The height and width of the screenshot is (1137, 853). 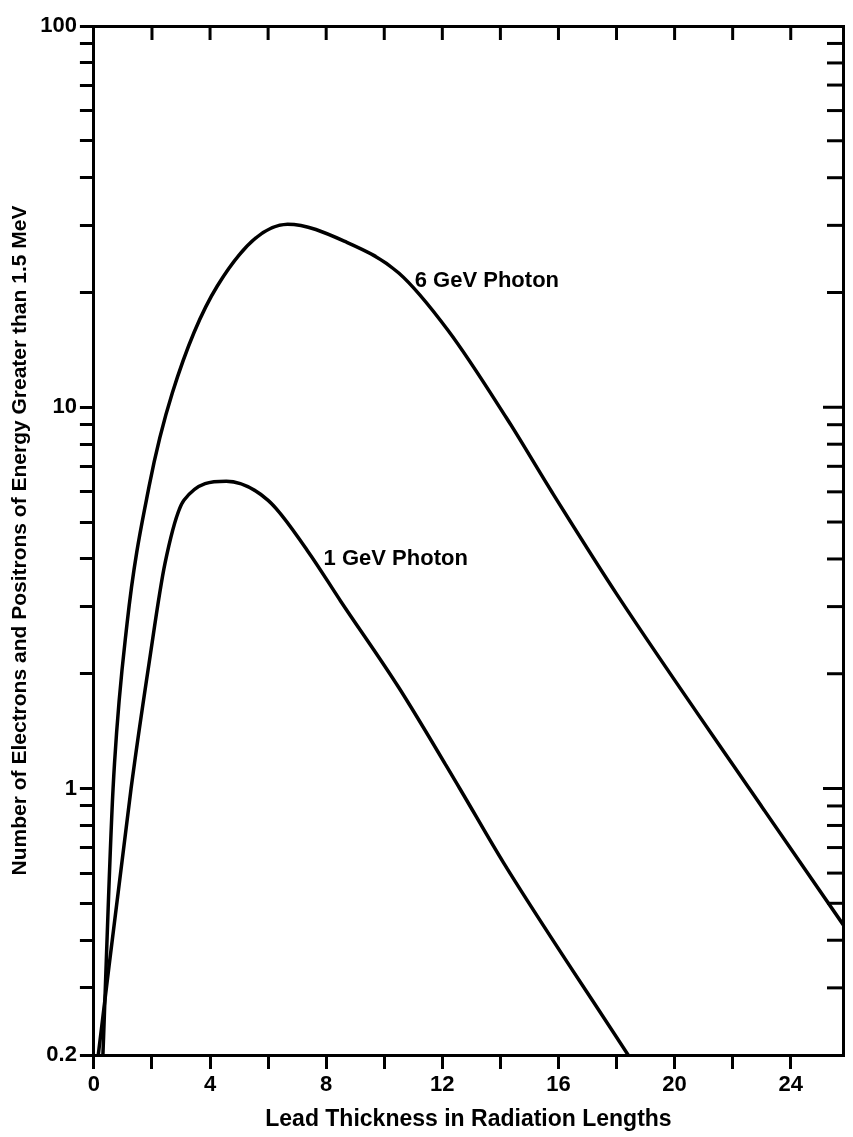 What do you see at coordinates (94, 1084) in the screenshot?
I see `x-tick-label: 0` at bounding box center [94, 1084].